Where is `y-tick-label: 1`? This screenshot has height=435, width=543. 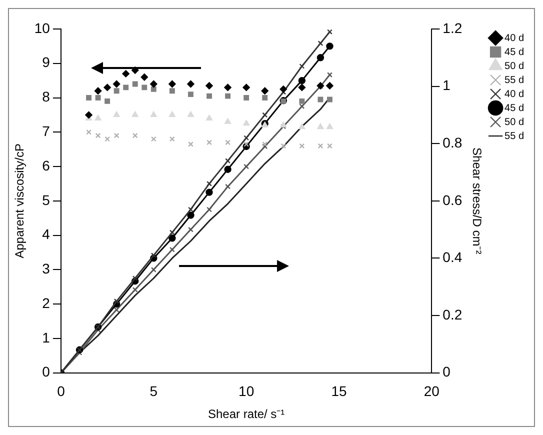 y-tick-label: 1 is located at coordinates (46, 337).